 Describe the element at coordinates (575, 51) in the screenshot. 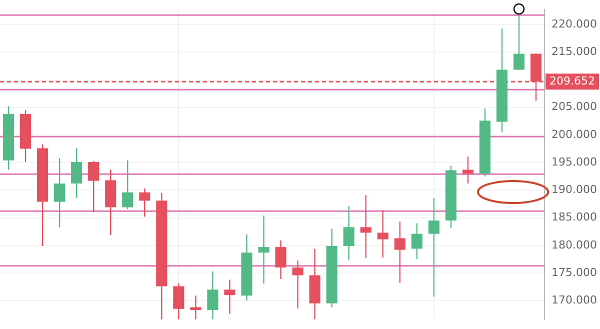

I see `y-tick-label: 215.000` at that location.